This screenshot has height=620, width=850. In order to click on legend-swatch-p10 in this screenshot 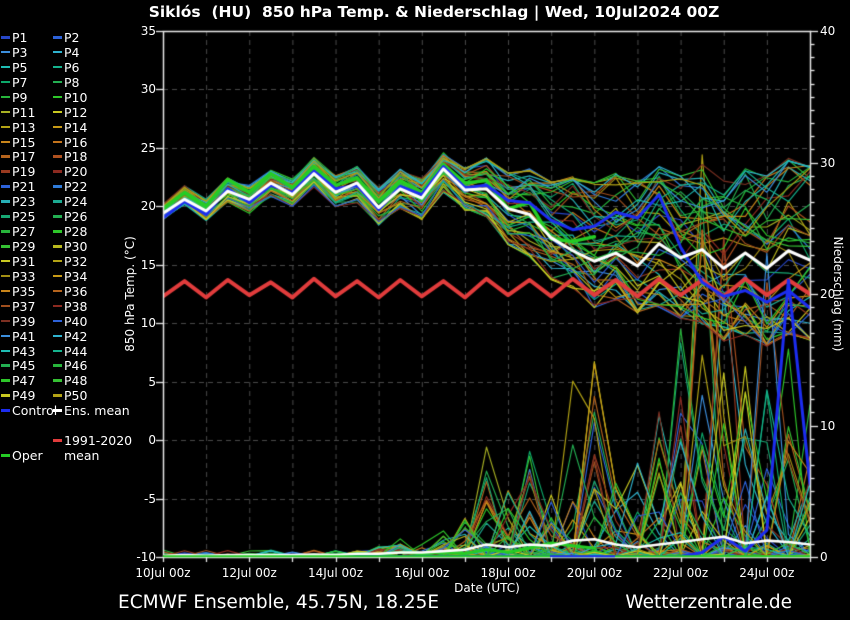, I will do `click(57, 97)`.